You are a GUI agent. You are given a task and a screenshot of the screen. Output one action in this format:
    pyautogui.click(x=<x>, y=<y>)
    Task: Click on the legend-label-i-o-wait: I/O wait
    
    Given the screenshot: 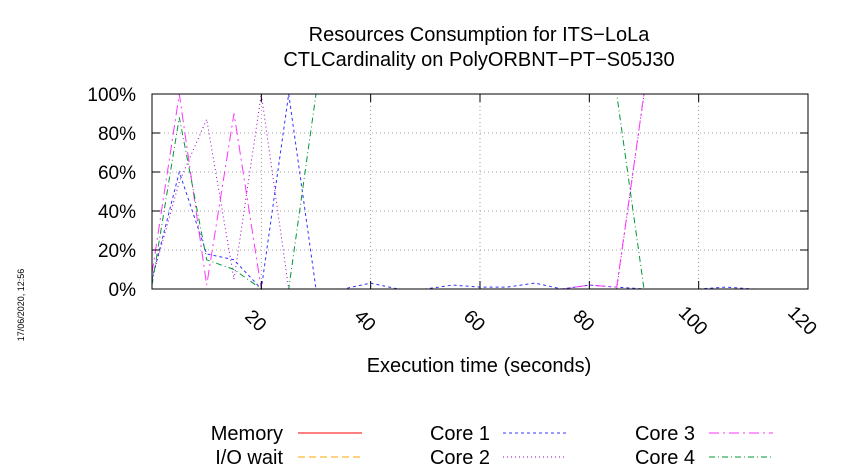 What is the action you would take?
    pyautogui.click(x=249, y=458)
    